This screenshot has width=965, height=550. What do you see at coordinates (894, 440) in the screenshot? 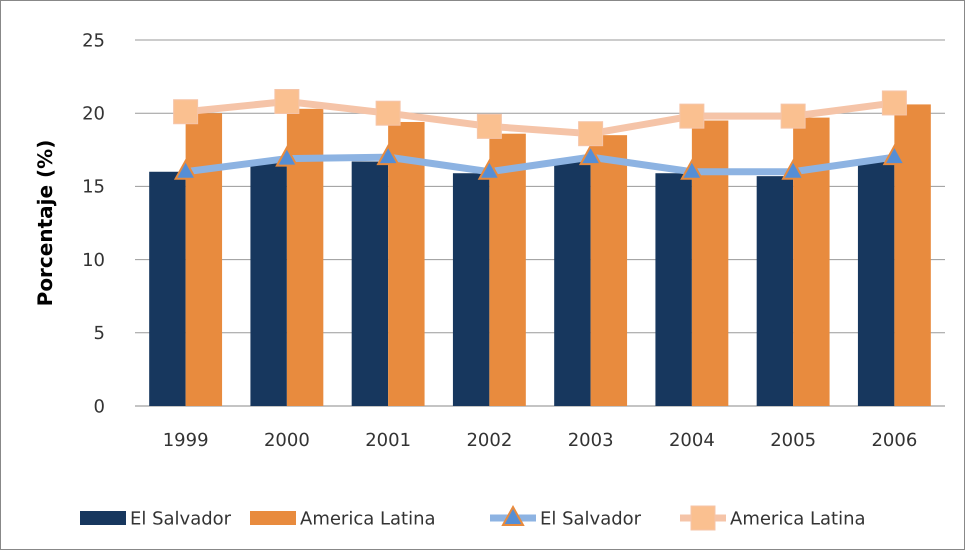
I see `x-tick-label: 2006` at bounding box center [894, 440].